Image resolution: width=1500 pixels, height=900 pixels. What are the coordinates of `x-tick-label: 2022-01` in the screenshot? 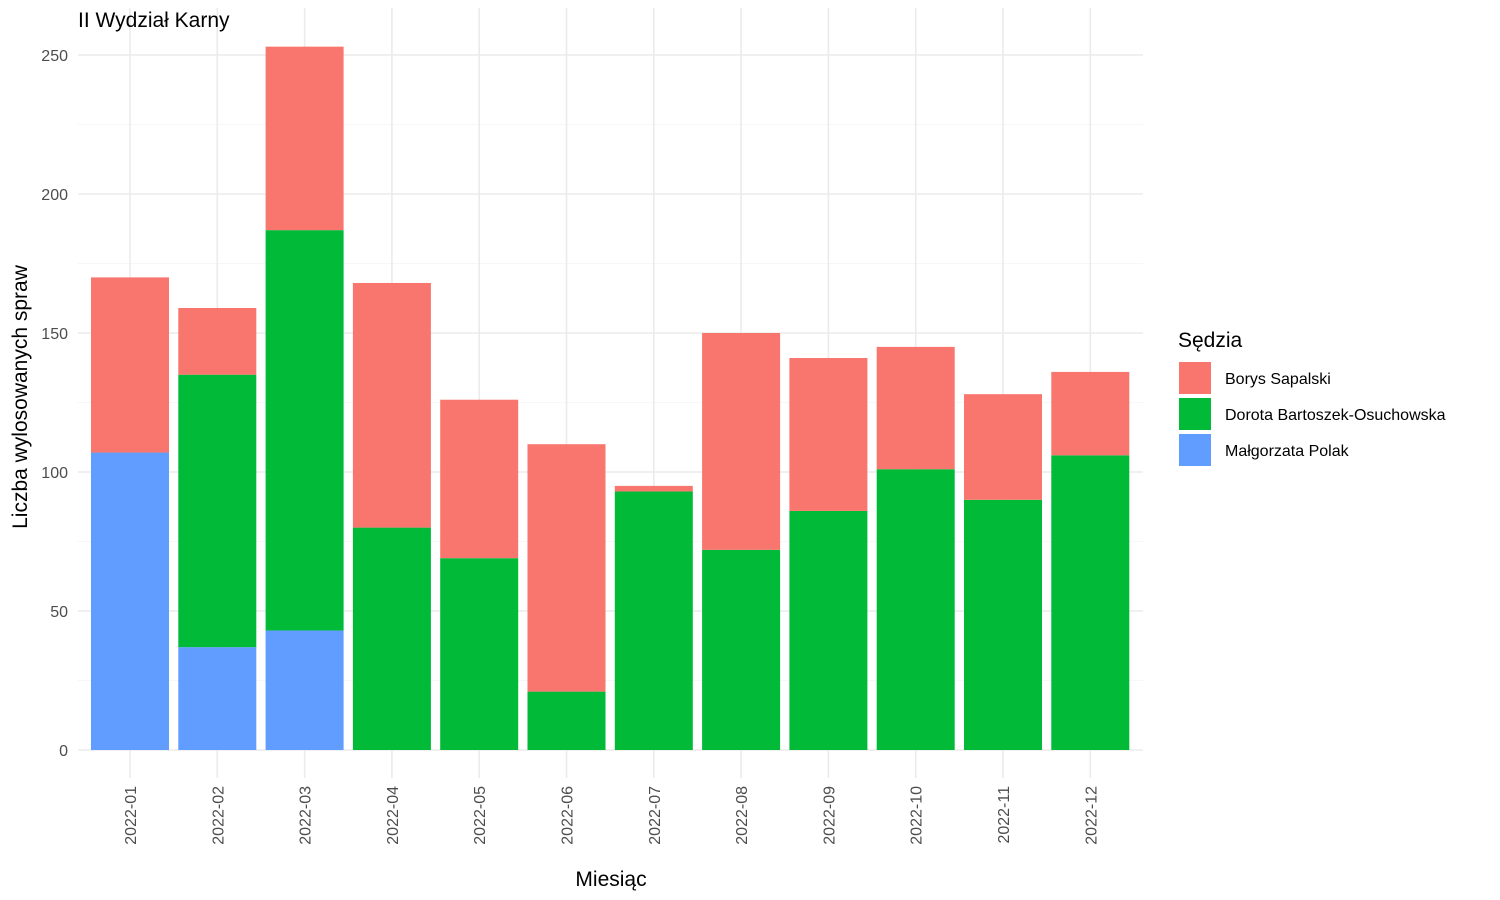 It's located at (131, 815).